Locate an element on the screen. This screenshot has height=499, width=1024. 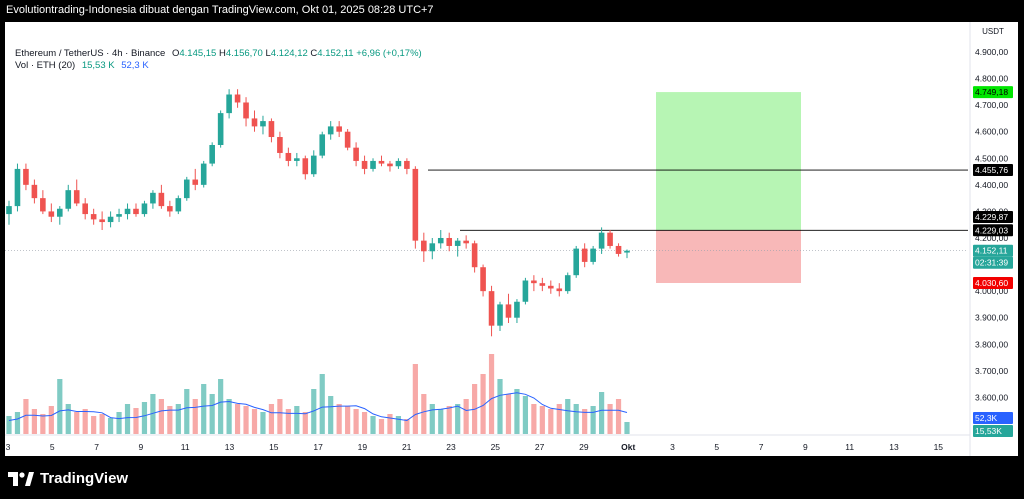
last-price-label: 4.152,11 is located at coordinates (991, 251).